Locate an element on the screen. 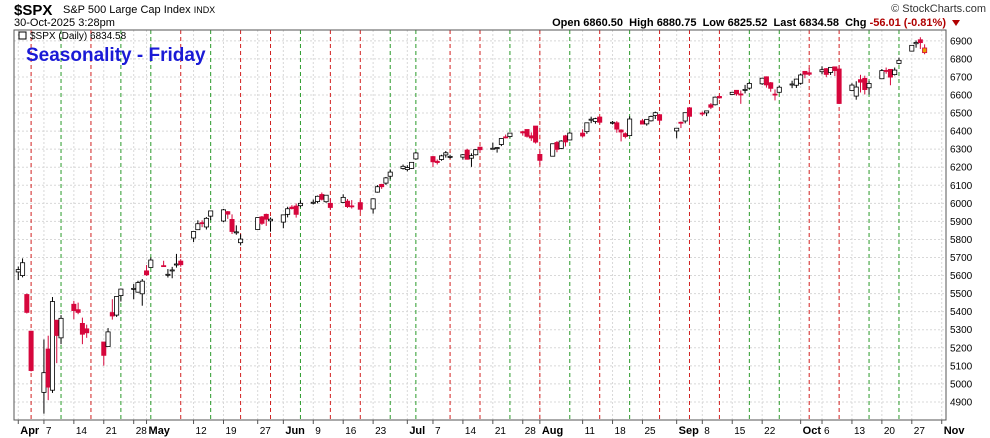 This screenshot has width=990, height=438. y-tick-label: 5400 is located at coordinates (961, 312).